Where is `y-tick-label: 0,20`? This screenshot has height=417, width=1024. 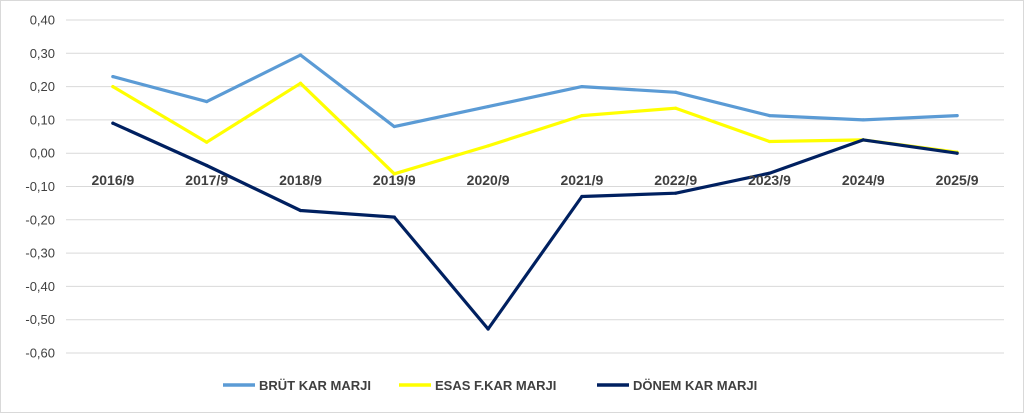
y-tick-label: 0,20 is located at coordinates (42, 86).